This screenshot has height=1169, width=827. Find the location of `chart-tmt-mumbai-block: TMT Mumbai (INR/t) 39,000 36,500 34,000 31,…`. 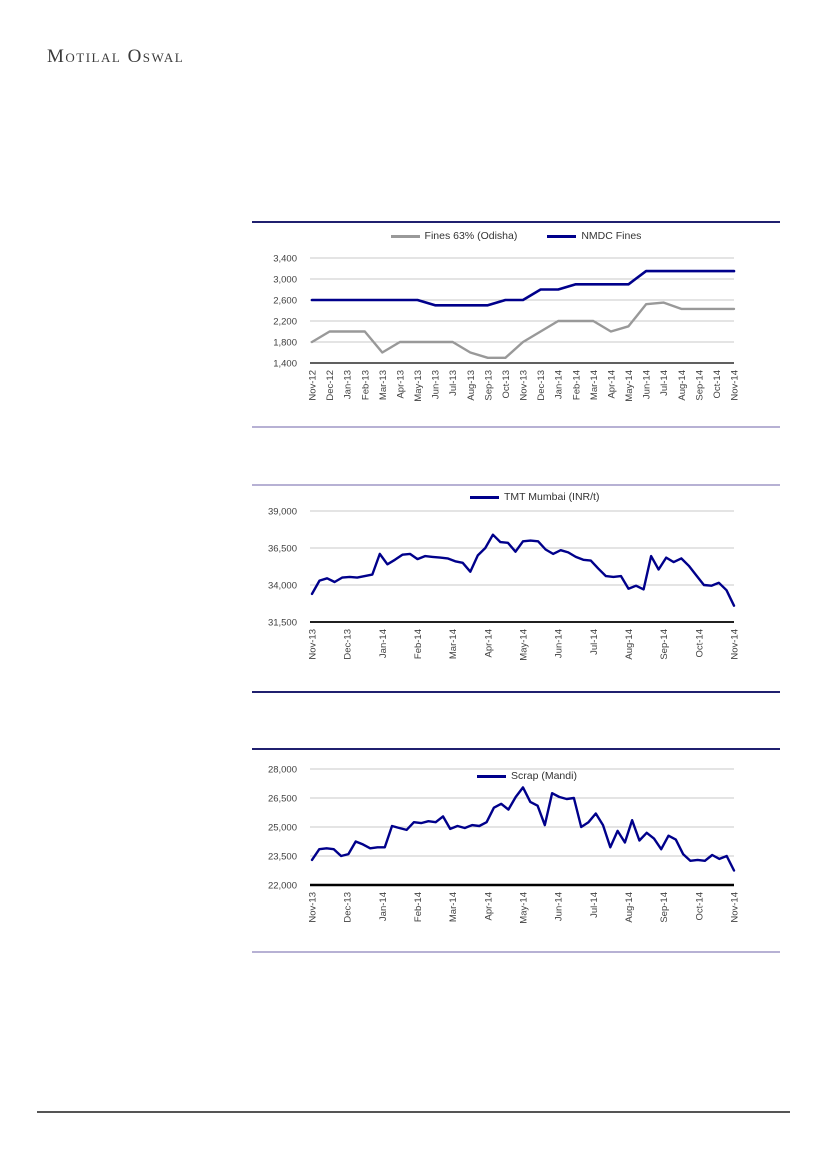

chart-tmt-mumbai-block: TMT Mumbai (INR/t) 39,000 36,500 34,000 31,… is located at coordinates (516, 588).